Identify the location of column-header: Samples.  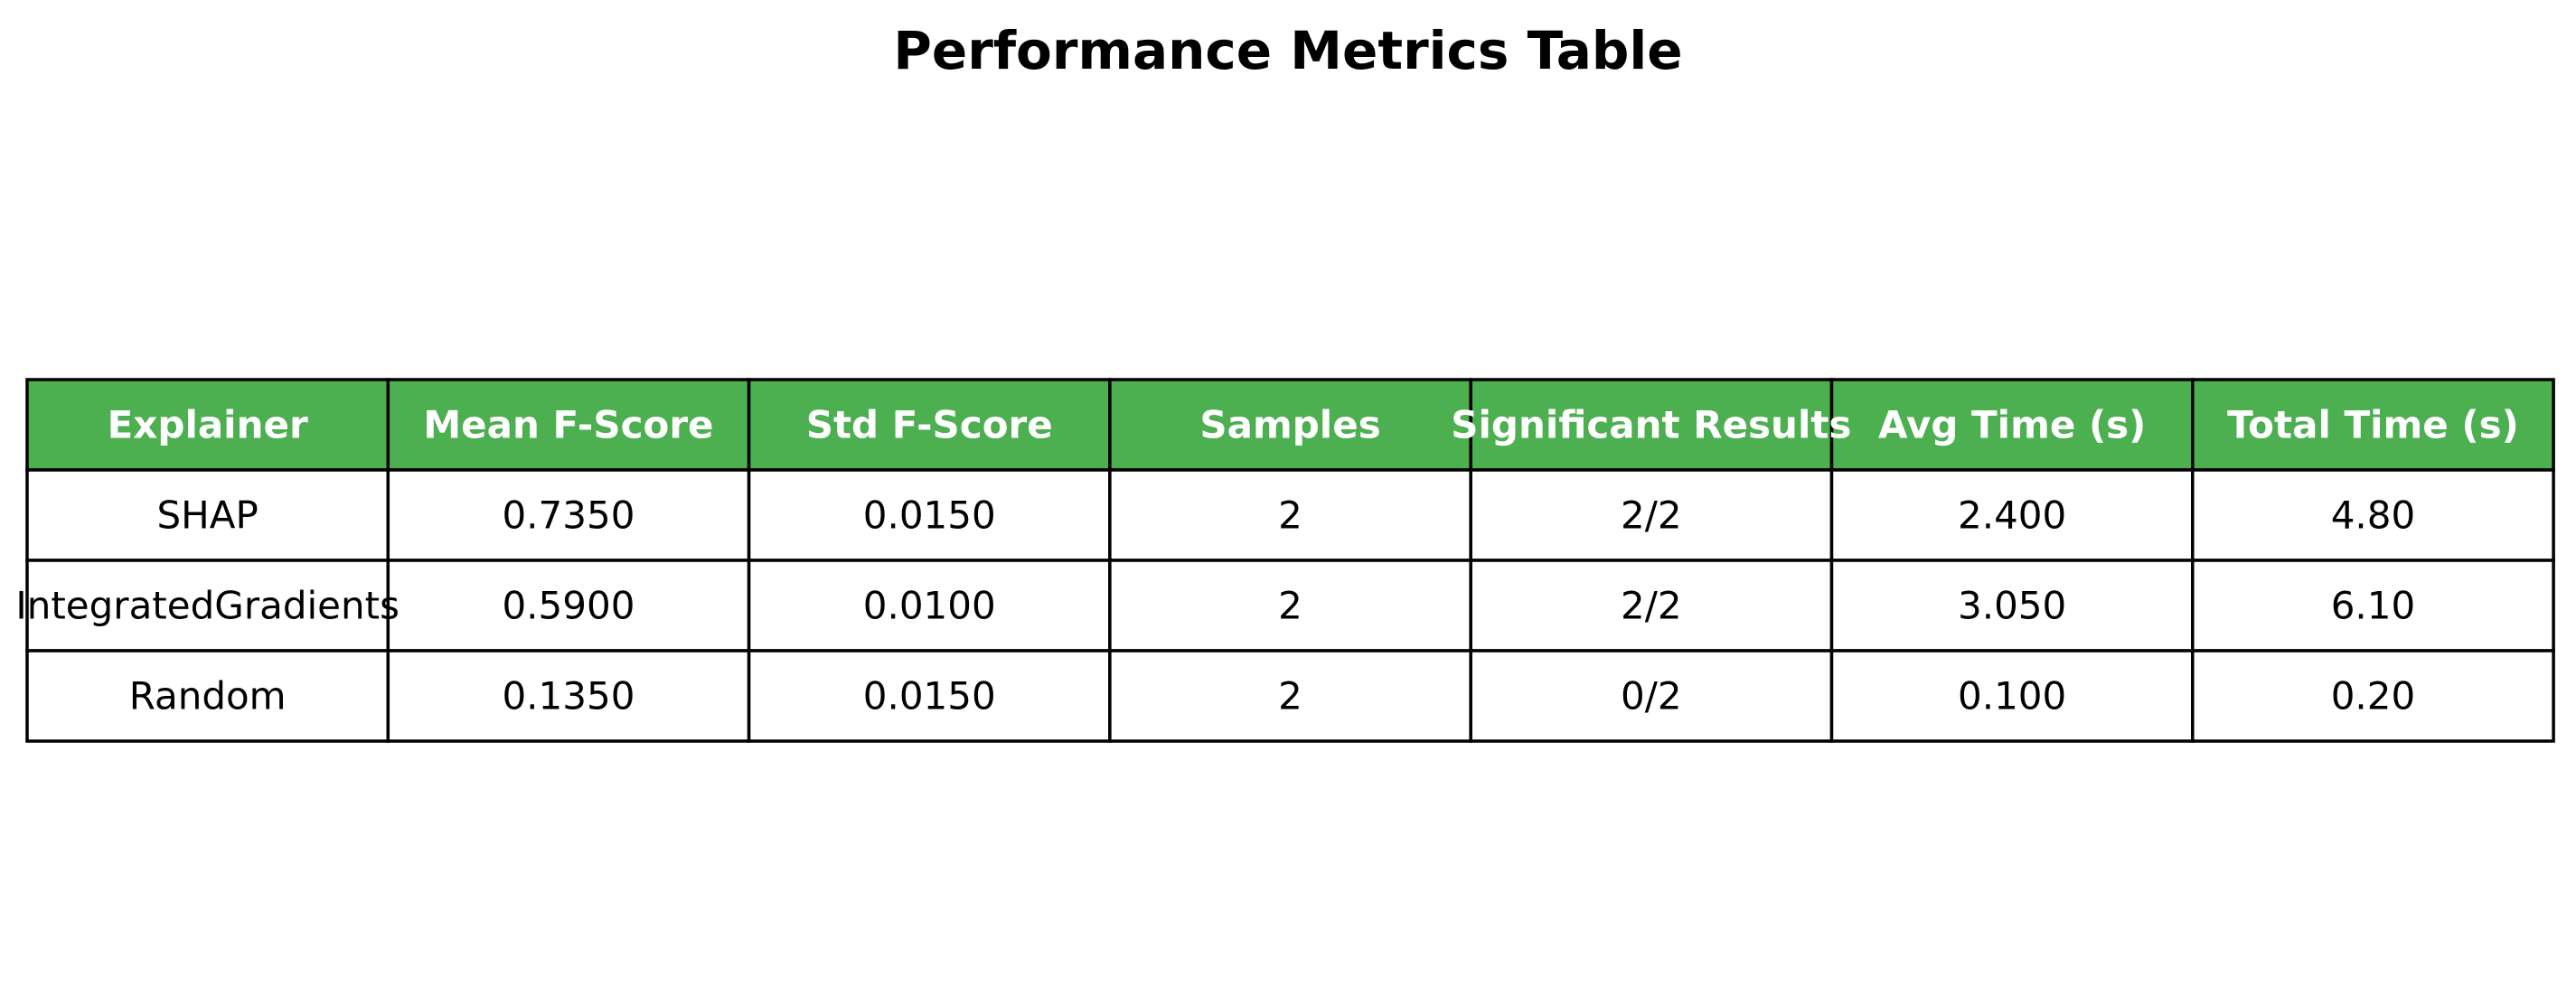
(1289, 425).